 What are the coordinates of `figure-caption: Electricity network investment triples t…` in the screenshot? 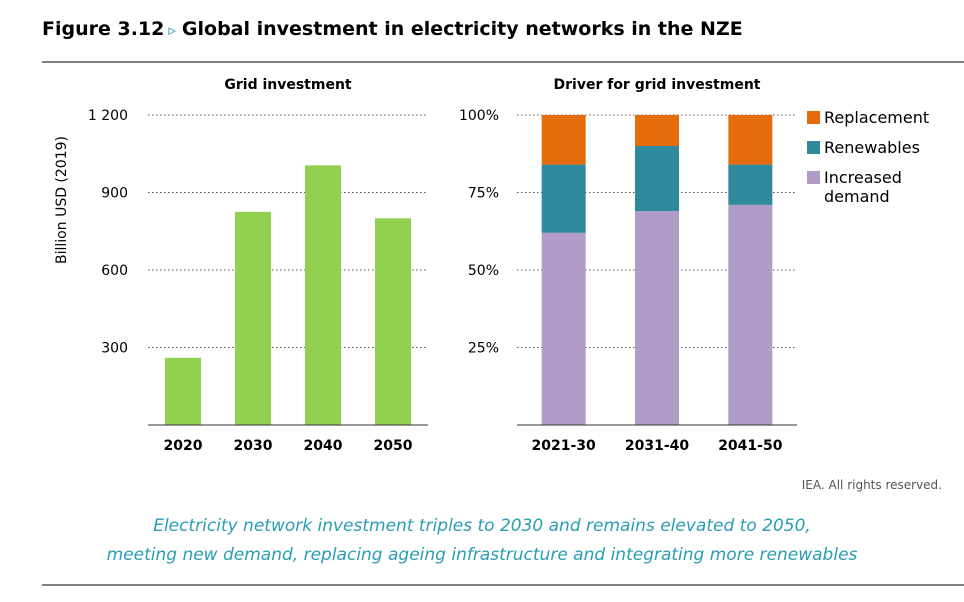 It's located at (482, 541).